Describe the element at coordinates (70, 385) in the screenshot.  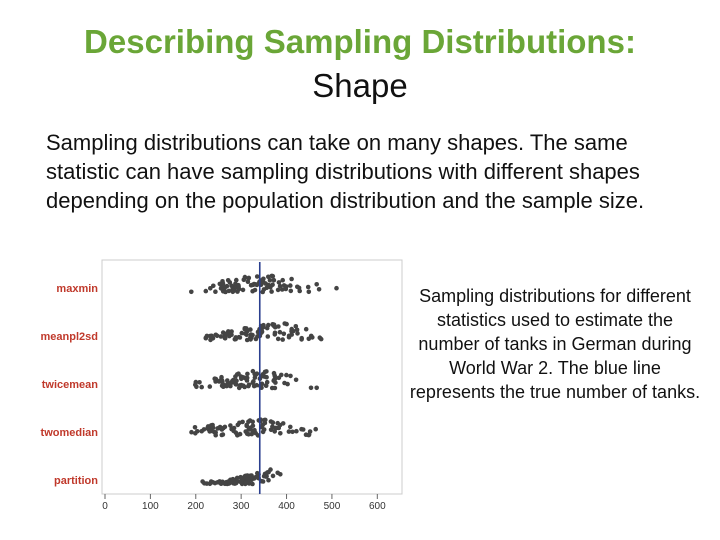
I see `row-label-twicemean: twicemean` at that location.